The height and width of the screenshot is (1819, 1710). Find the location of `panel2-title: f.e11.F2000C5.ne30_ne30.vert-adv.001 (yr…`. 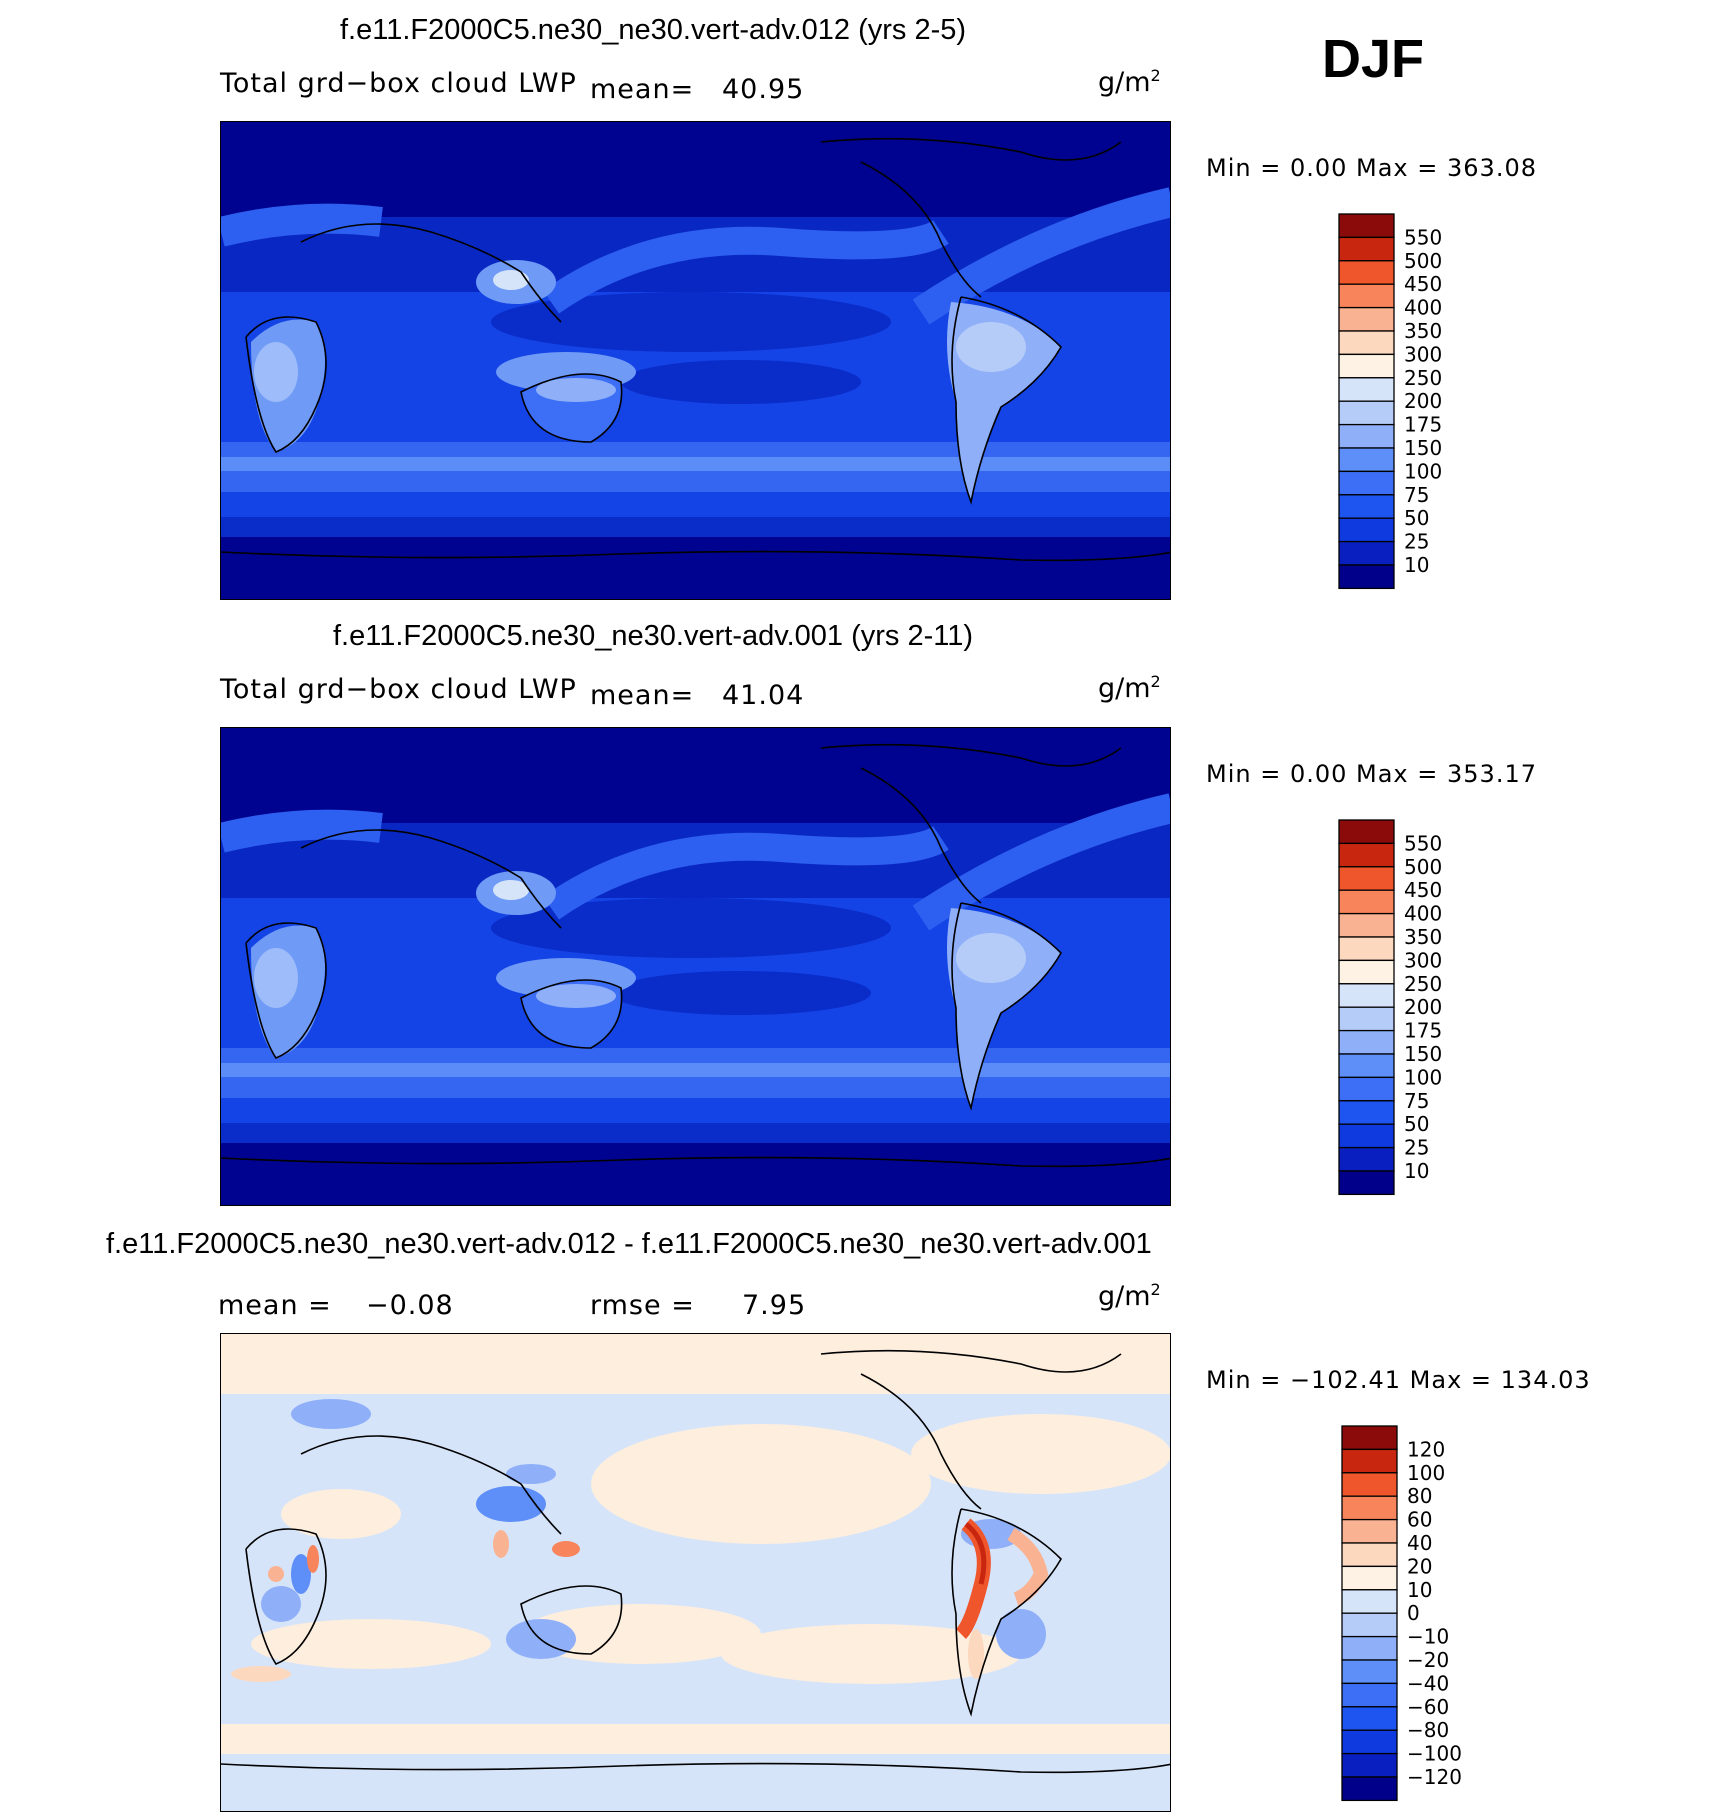

panel2-title: f.e11.F2000C5.ne30_ne30.vert-adv.001 (yr… is located at coordinates (653, 636).